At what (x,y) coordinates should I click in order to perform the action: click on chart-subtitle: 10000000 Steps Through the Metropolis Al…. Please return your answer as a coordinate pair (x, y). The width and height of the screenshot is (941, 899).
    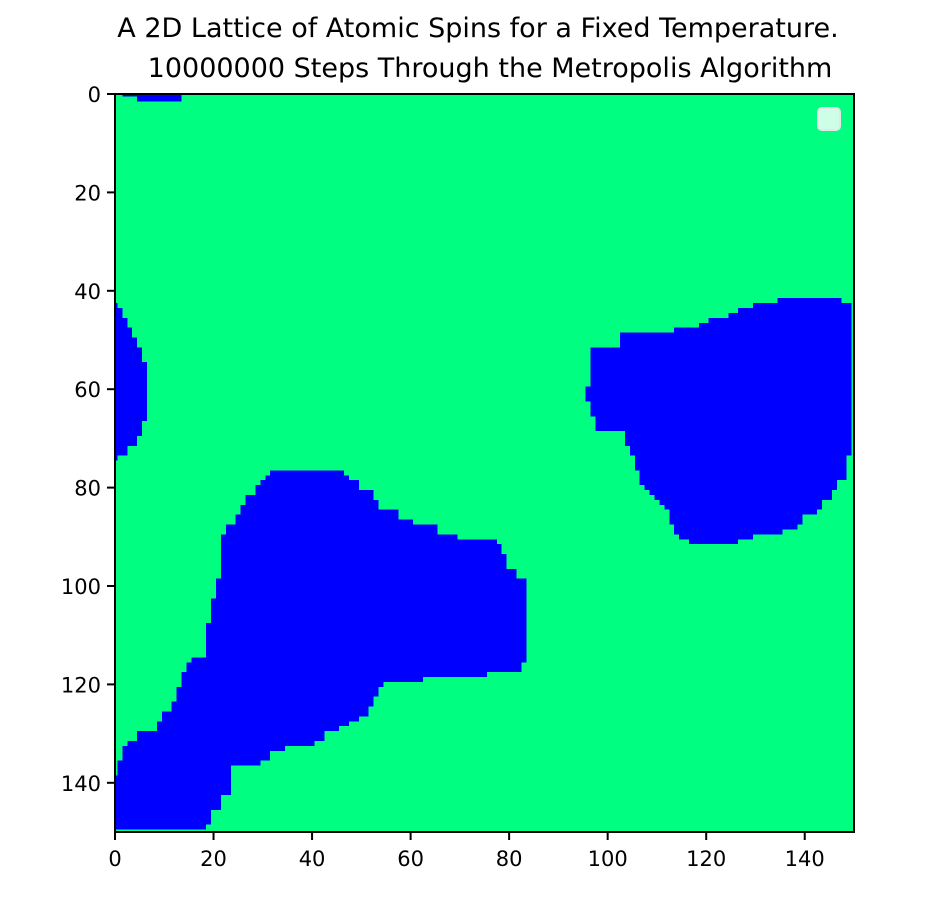
    Looking at the image, I should click on (490, 68).